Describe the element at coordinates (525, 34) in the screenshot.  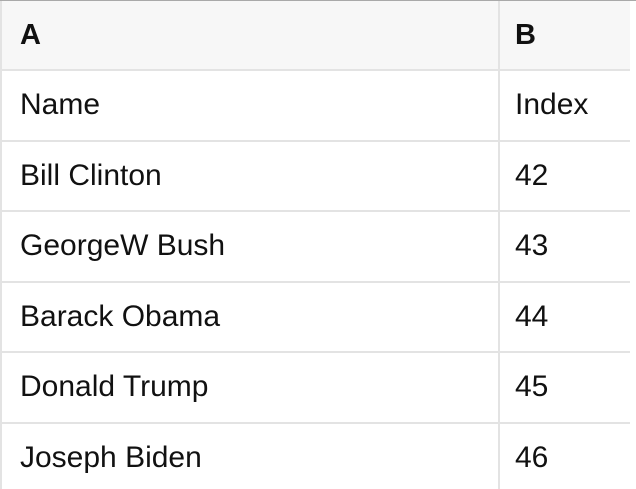
I see `column-header-b: B` at that location.